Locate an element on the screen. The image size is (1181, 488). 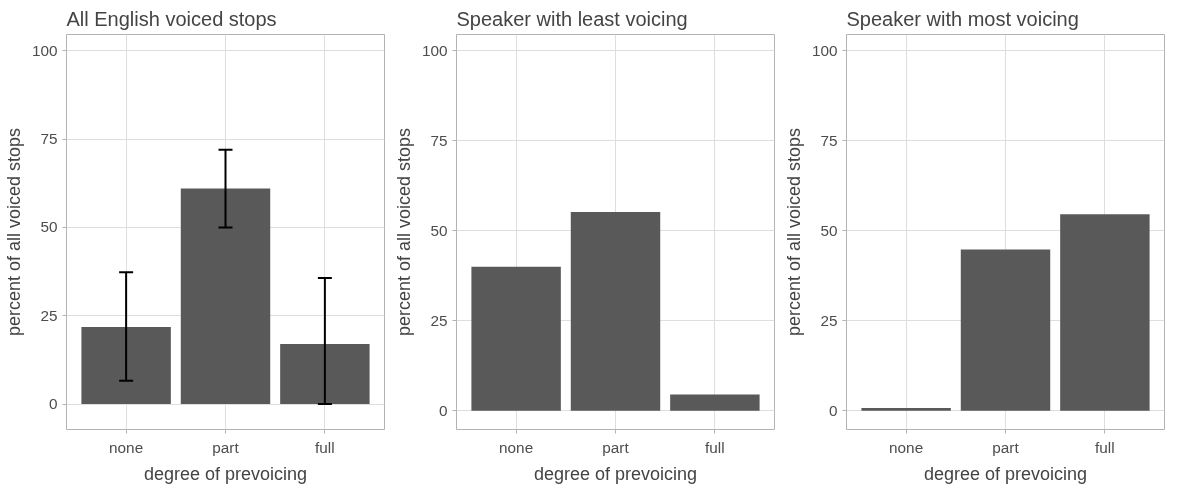
chart-title: Speaker with most voicing is located at coordinates (962, 18).